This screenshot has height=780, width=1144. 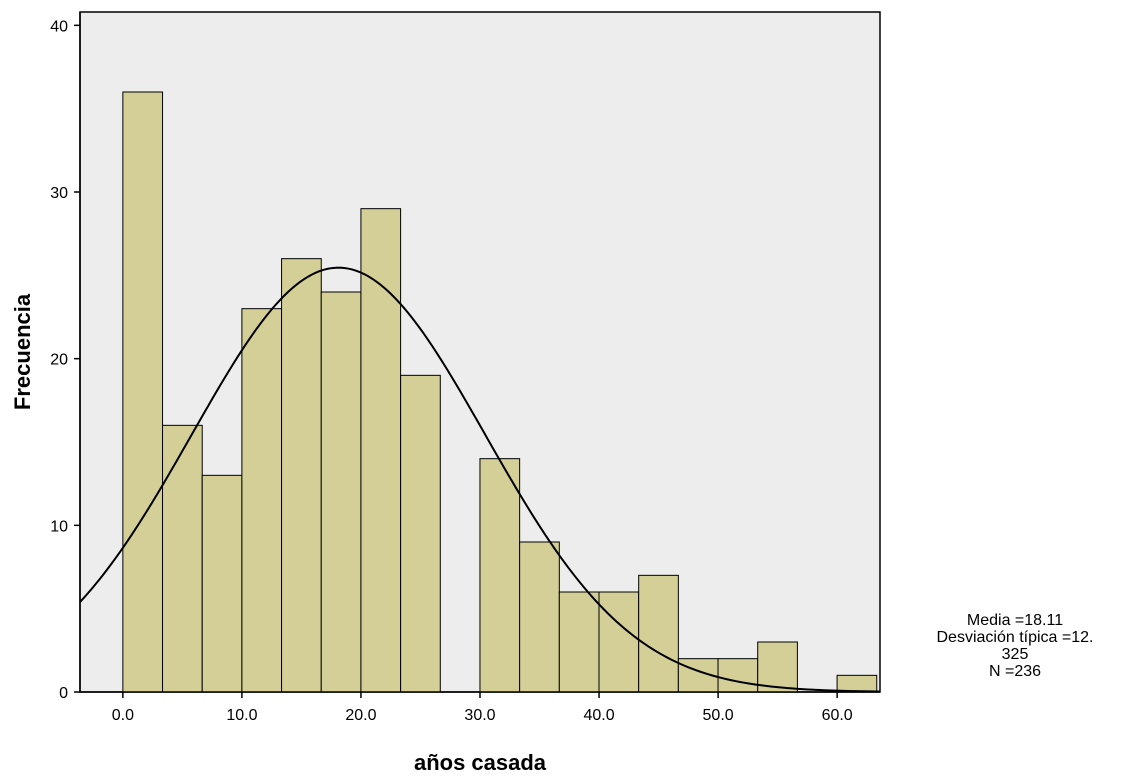 I want to click on stats-sd: Desviación típica =12., so click(x=1015, y=637).